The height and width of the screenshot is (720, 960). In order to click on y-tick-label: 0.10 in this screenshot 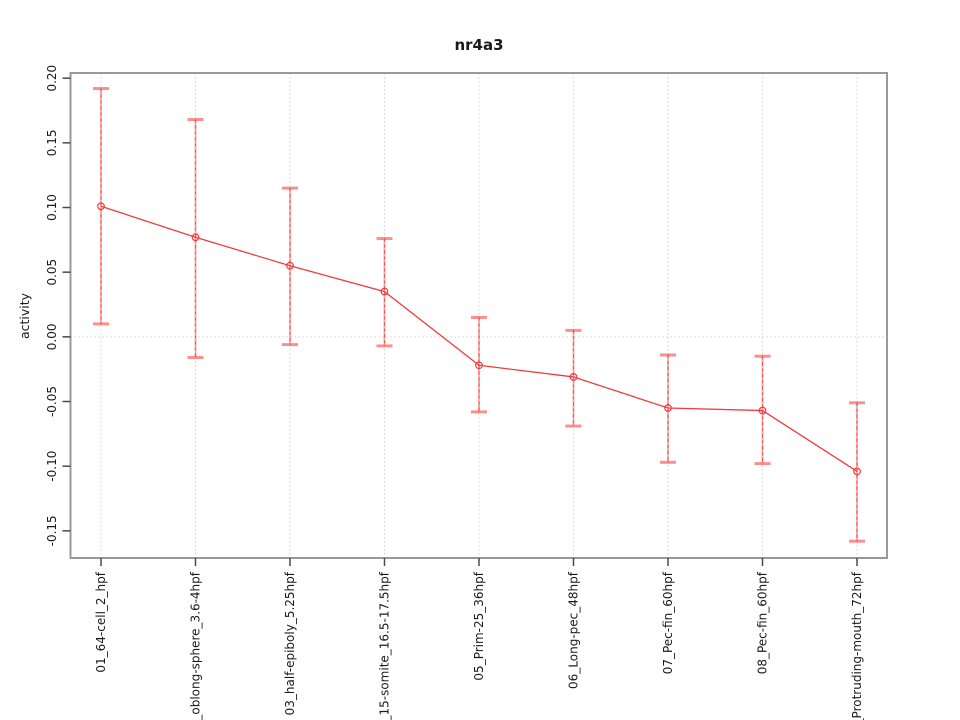, I will do `click(52, 207)`.